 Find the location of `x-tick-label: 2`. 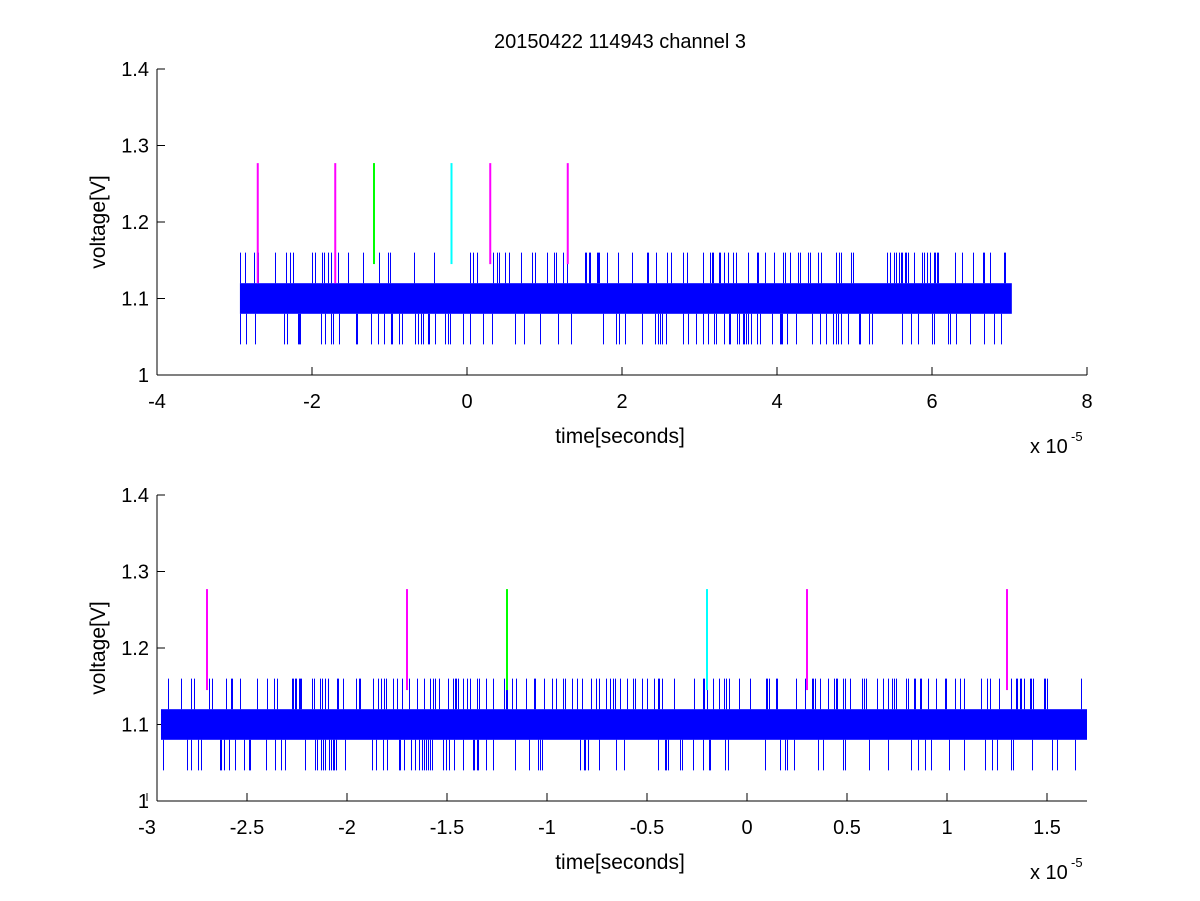

x-tick-label: 2 is located at coordinates (621, 402).